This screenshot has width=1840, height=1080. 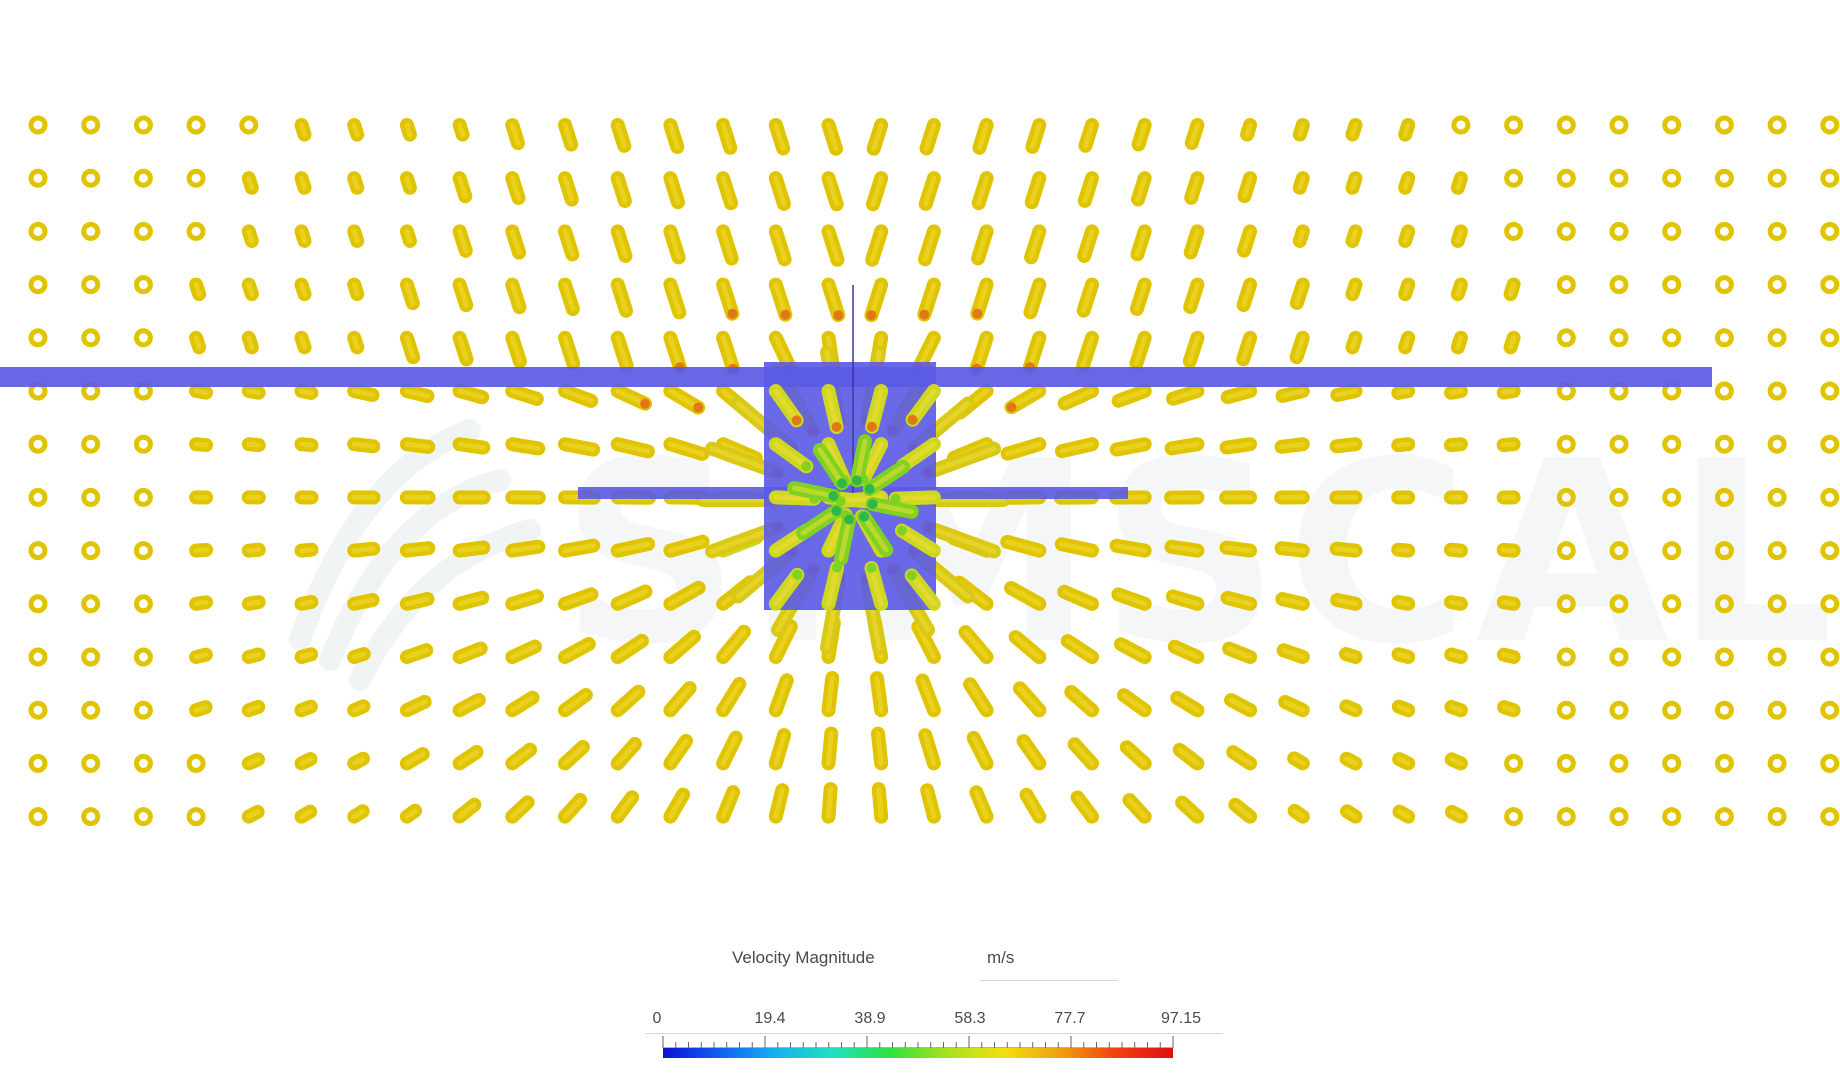 What do you see at coordinates (934, 1033) in the screenshot?
I see `tick-label-divider` at bounding box center [934, 1033].